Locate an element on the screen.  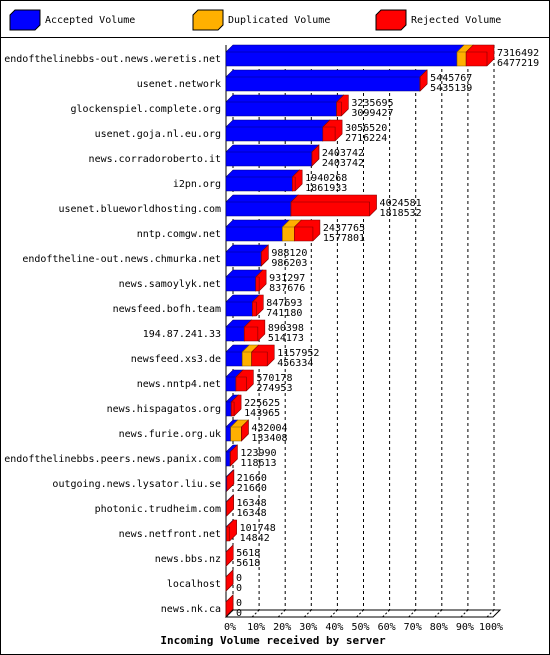
offered-label: 570178 is located at coordinates (274, 378).